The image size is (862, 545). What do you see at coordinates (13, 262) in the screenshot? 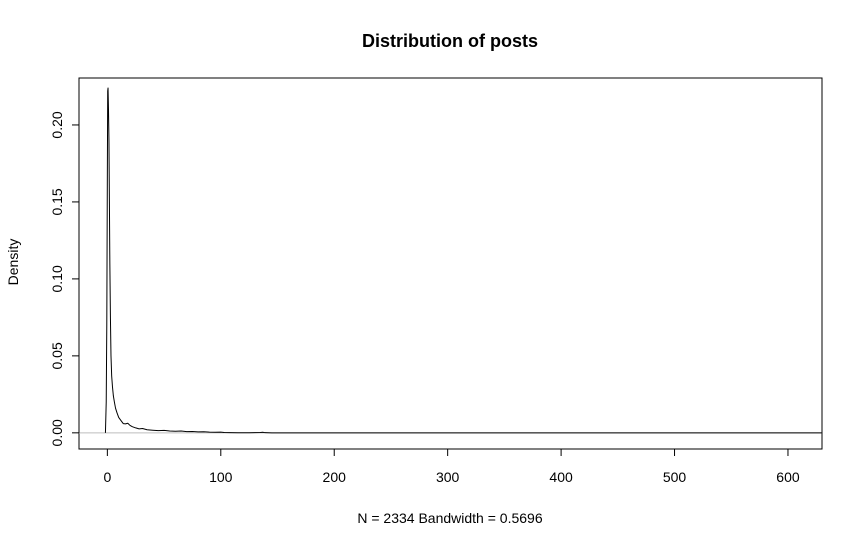
I see `y-axis-label: Density` at bounding box center [13, 262].